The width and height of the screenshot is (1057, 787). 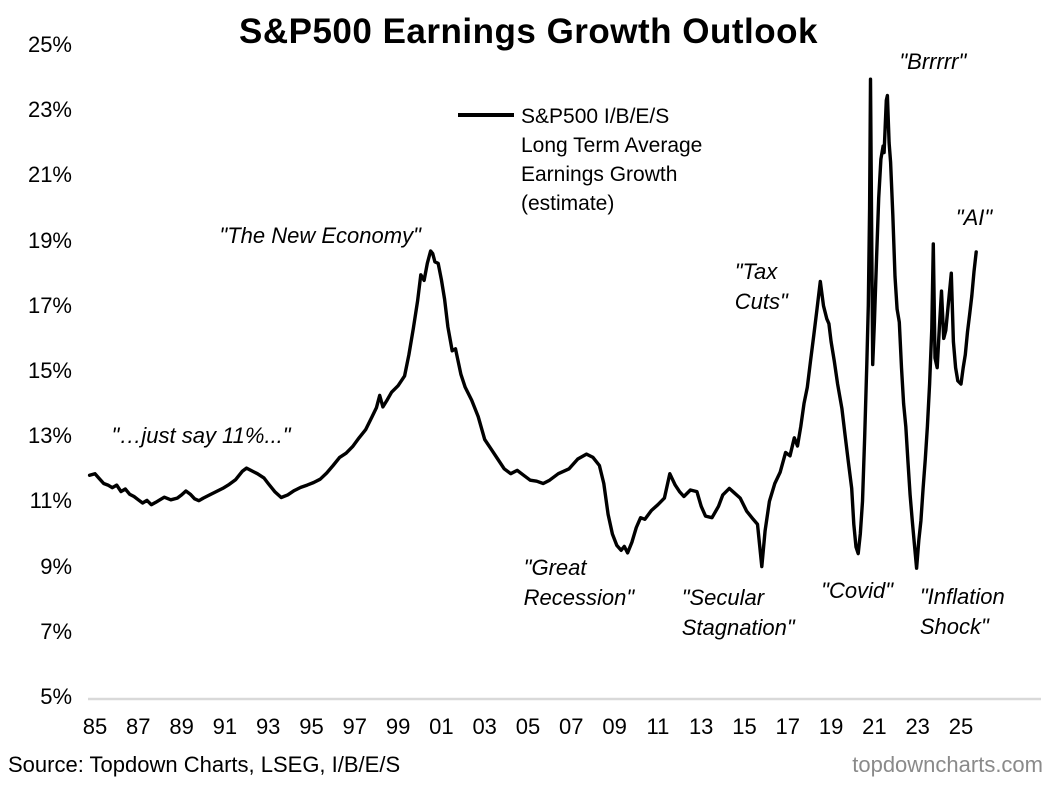 I want to click on x-tick-label: 87, so click(x=138, y=726).